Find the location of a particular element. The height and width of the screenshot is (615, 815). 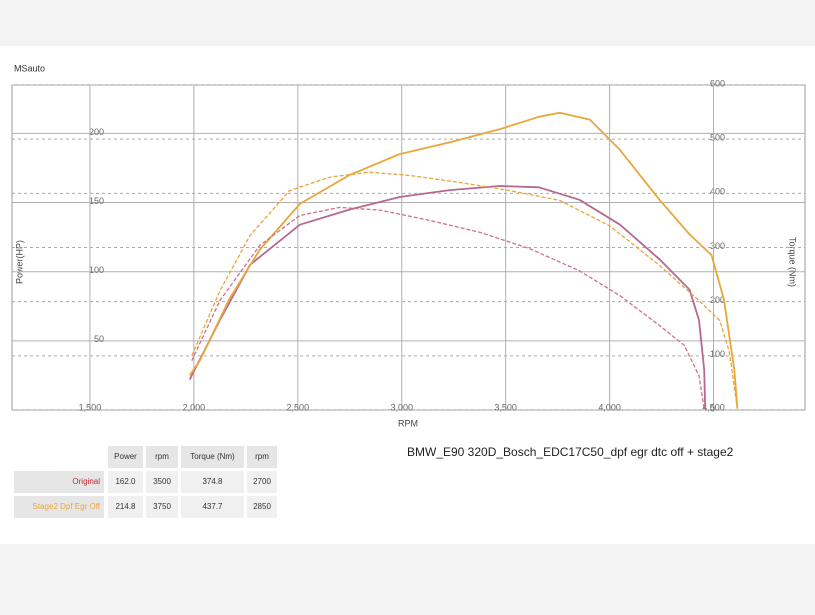

table-value: 2700 is located at coordinates (262, 481).